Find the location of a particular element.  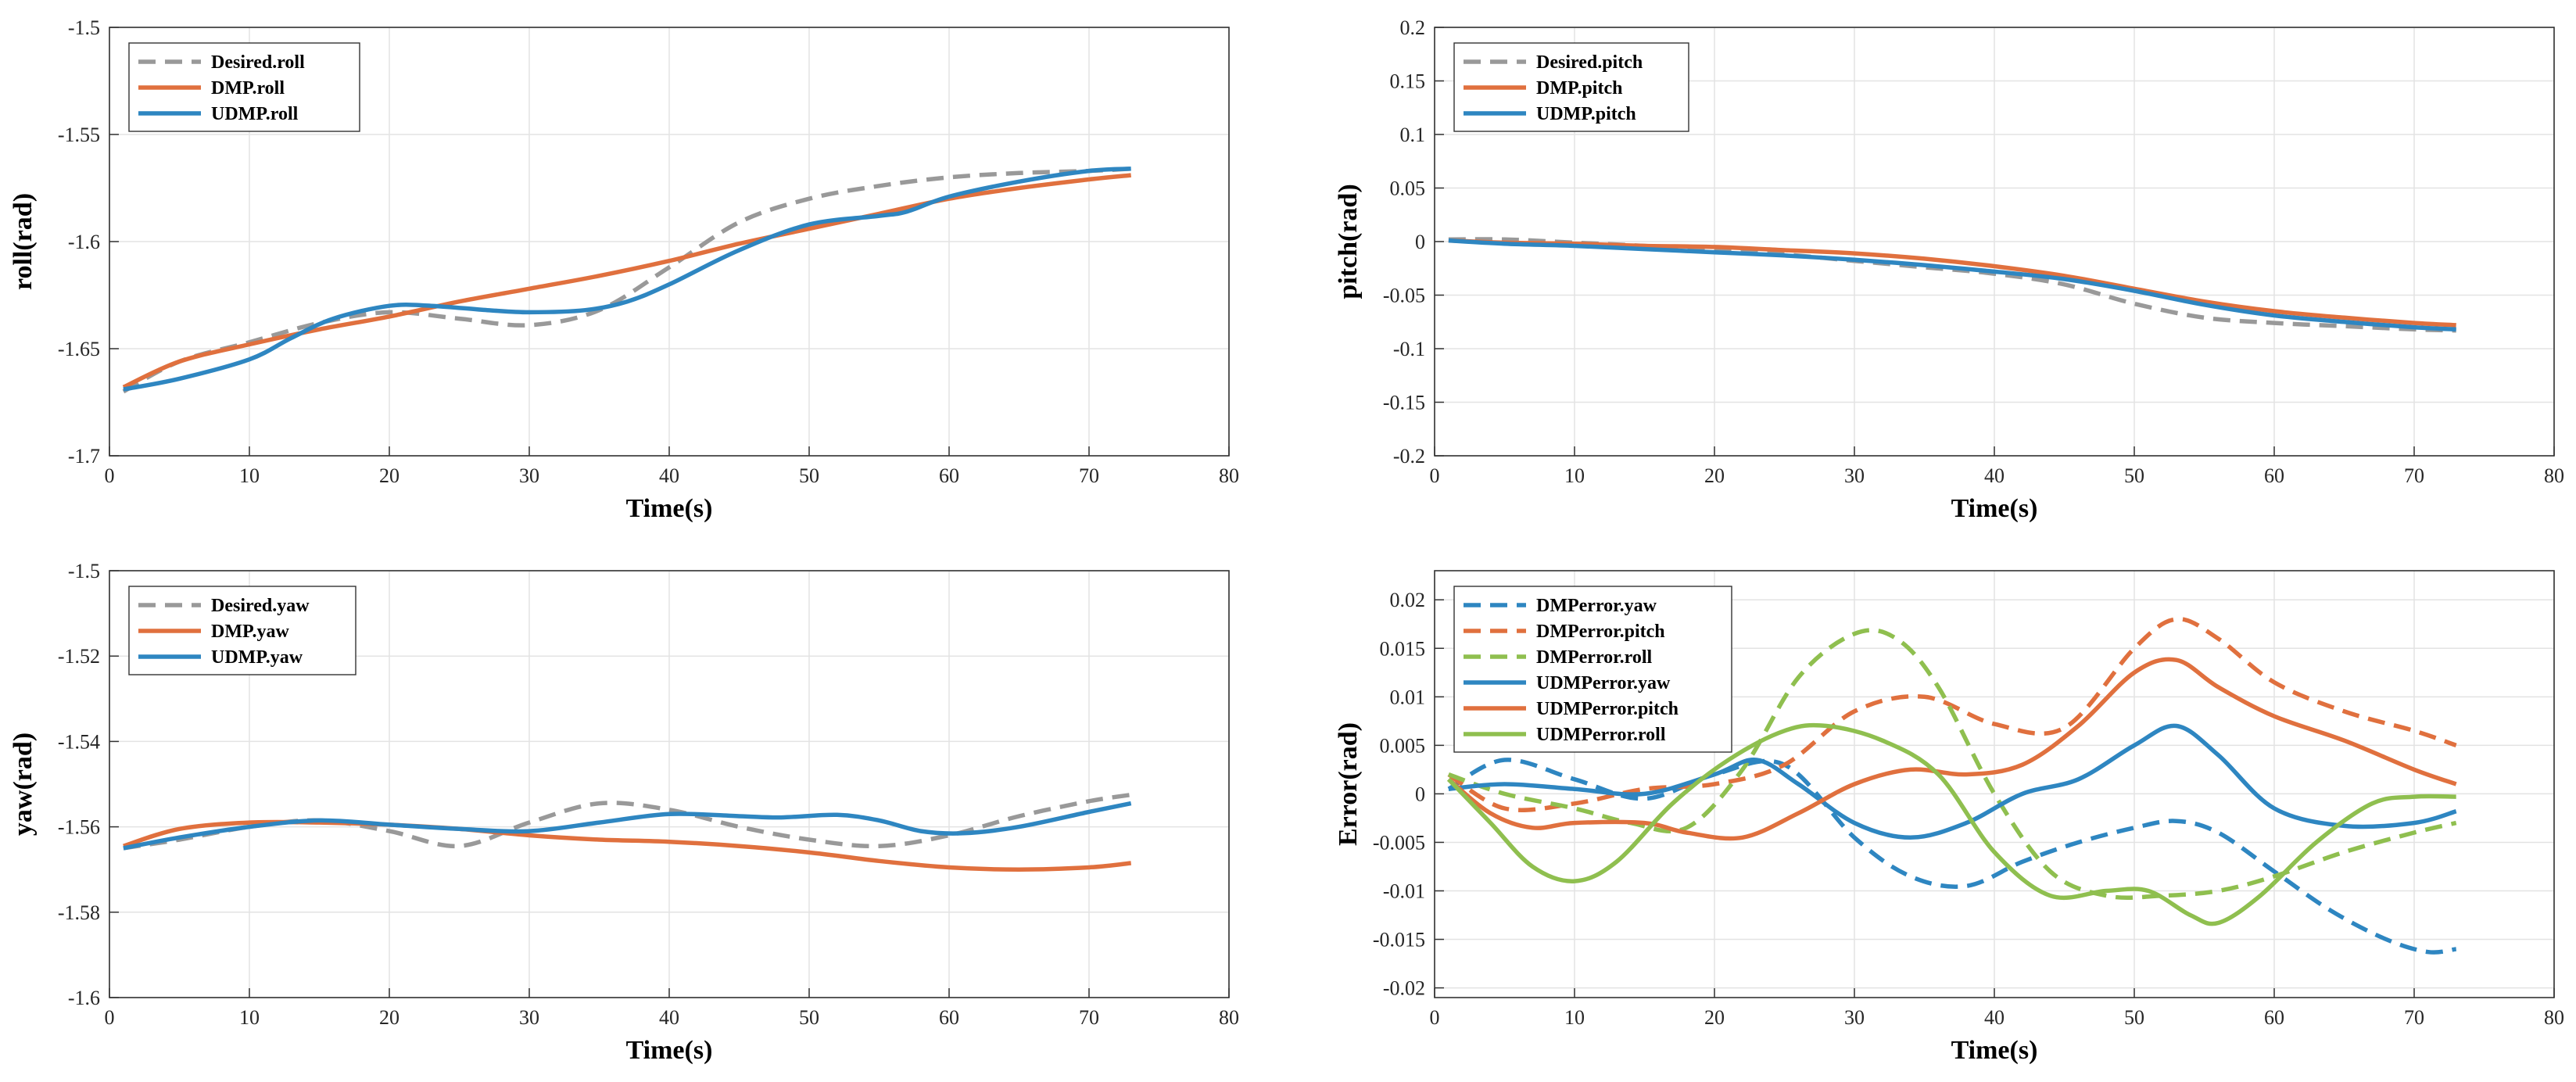

y-tick-label: -0.02 is located at coordinates (1404, 988).